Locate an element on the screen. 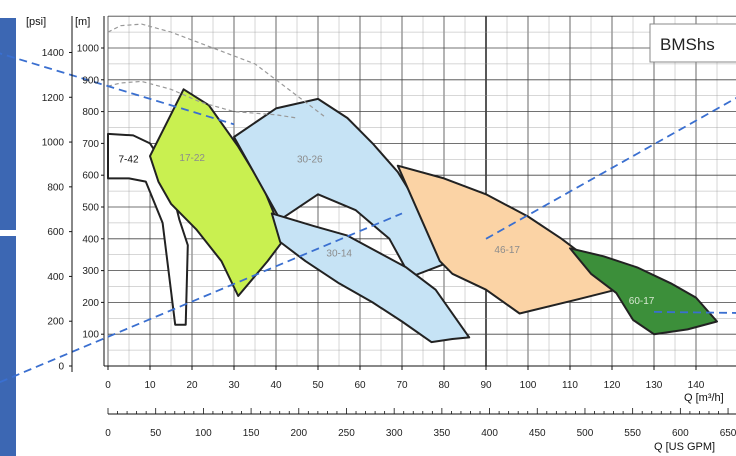 This screenshot has height=456, width=736. gpm-tick-label: 400 is located at coordinates (489, 433).